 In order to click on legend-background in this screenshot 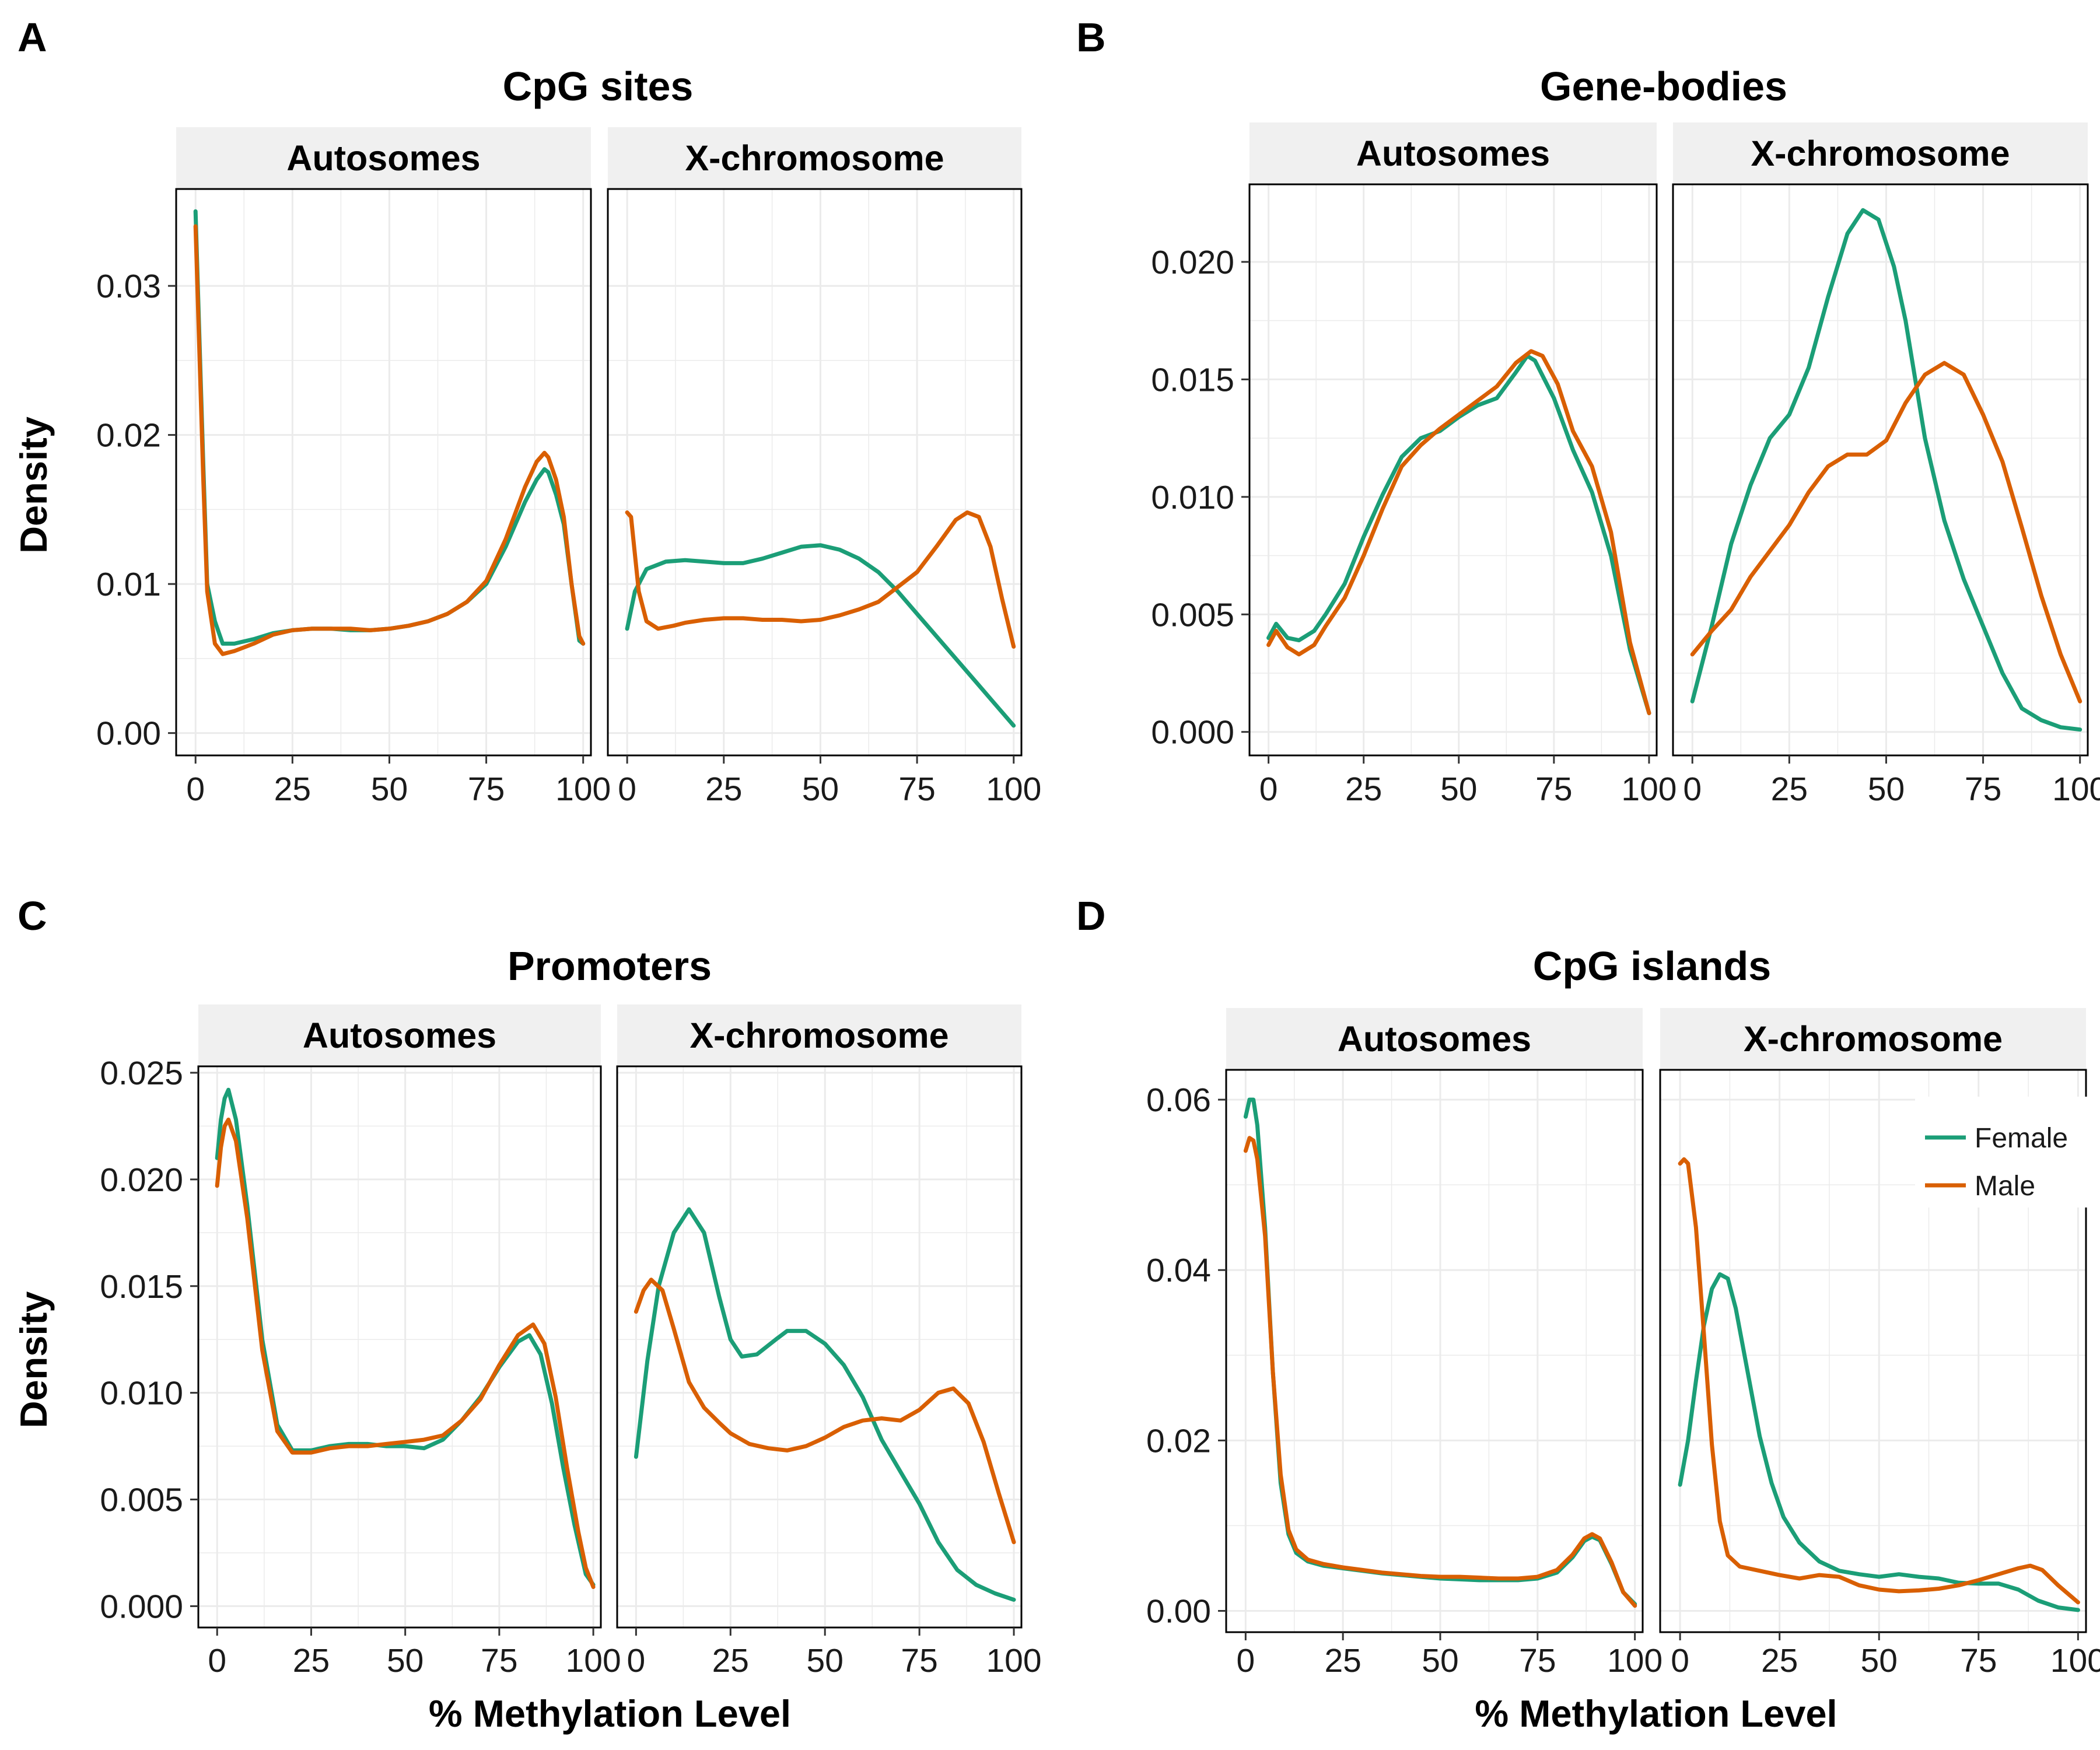, I will do `click(2002, 1152)`.